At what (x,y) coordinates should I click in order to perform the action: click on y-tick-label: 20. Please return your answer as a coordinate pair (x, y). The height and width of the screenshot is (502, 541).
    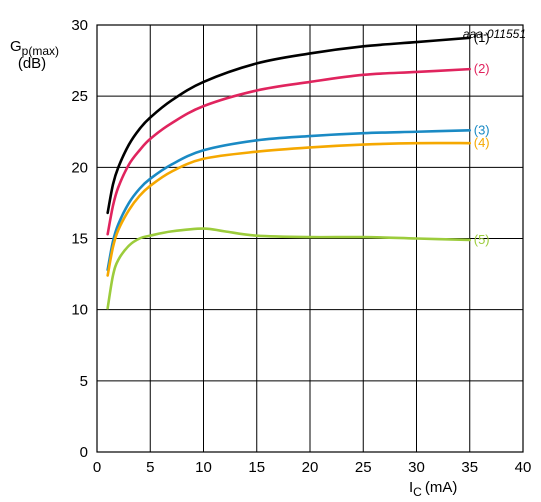
    Looking at the image, I should click on (79, 167).